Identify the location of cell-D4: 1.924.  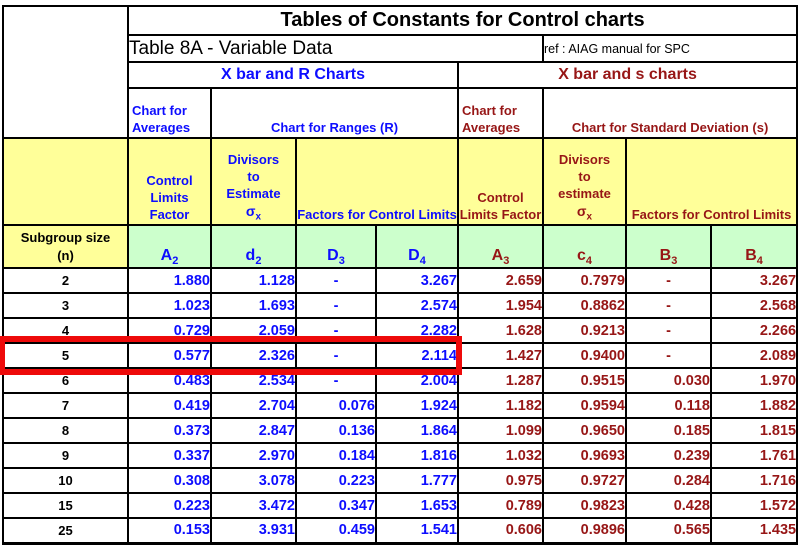
(417, 405).